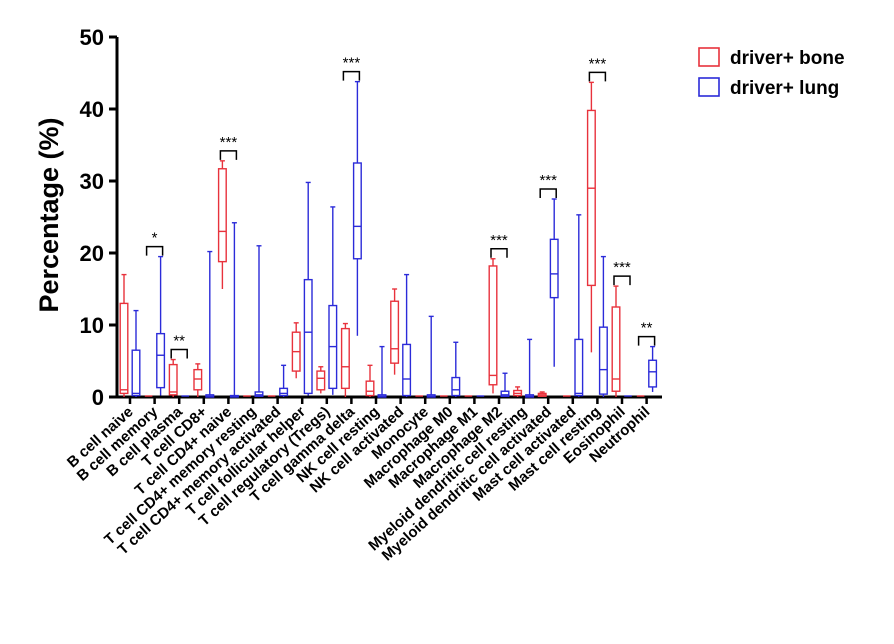  Describe the element at coordinates (155, 238) in the screenshot. I see `significance-label: *` at that location.